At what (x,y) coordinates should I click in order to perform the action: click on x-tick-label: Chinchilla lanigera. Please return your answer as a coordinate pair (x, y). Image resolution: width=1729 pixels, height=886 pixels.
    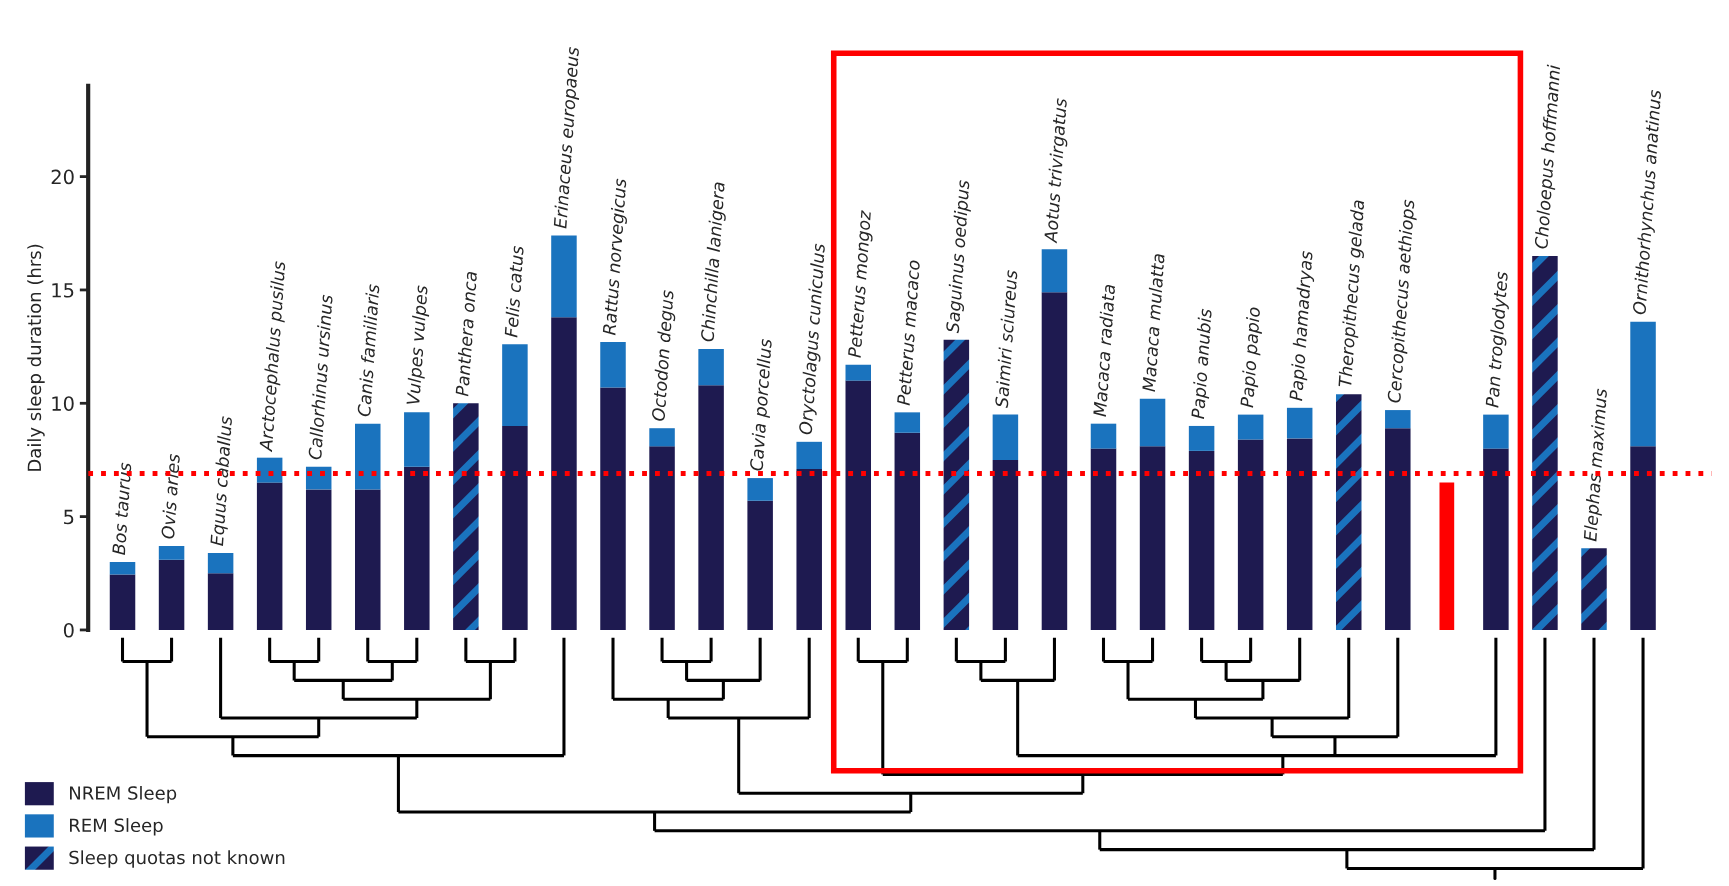
    Looking at the image, I should click on (714, 262).